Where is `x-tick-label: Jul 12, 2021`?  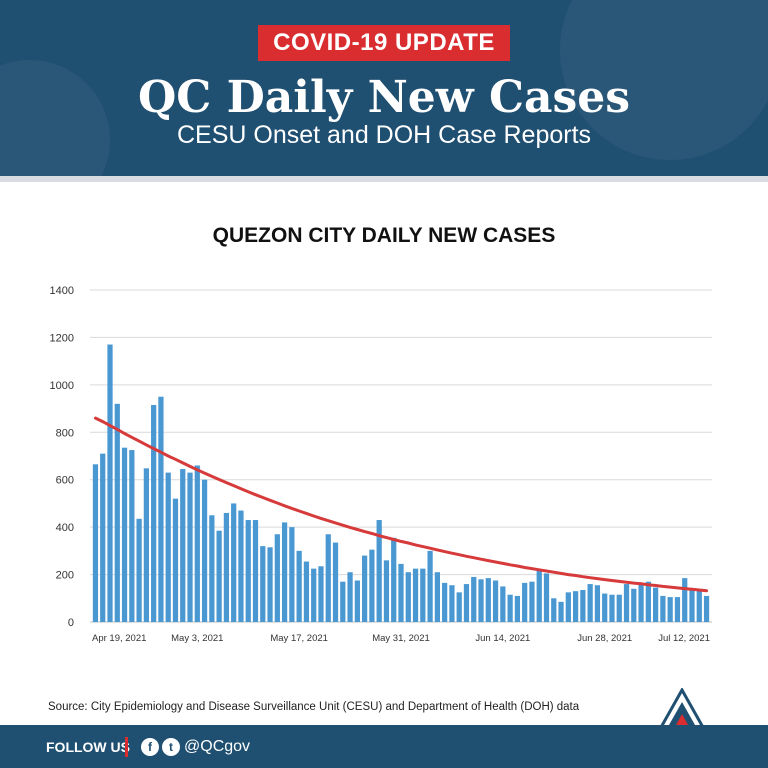 x-tick-label: Jul 12, 2021 is located at coordinates (684, 638).